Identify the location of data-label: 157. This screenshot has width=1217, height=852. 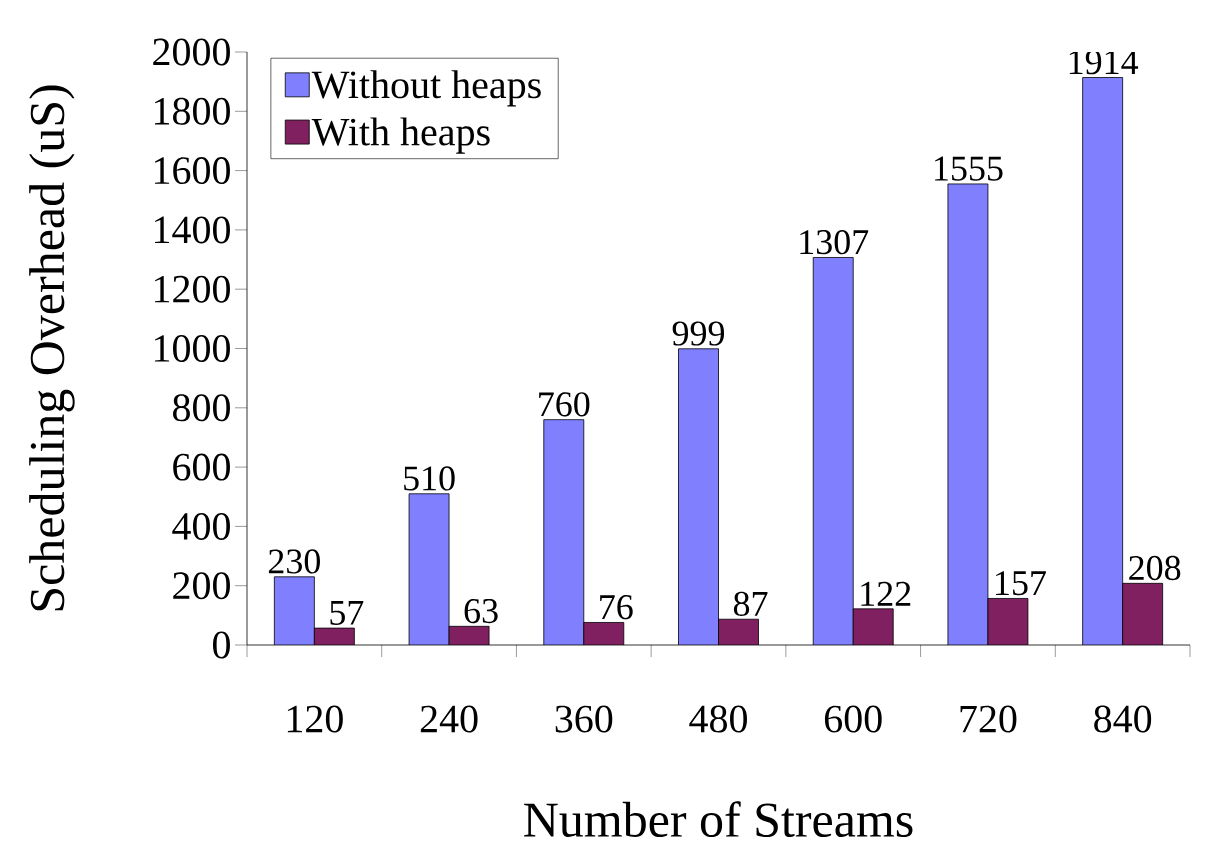
(1021, 583).